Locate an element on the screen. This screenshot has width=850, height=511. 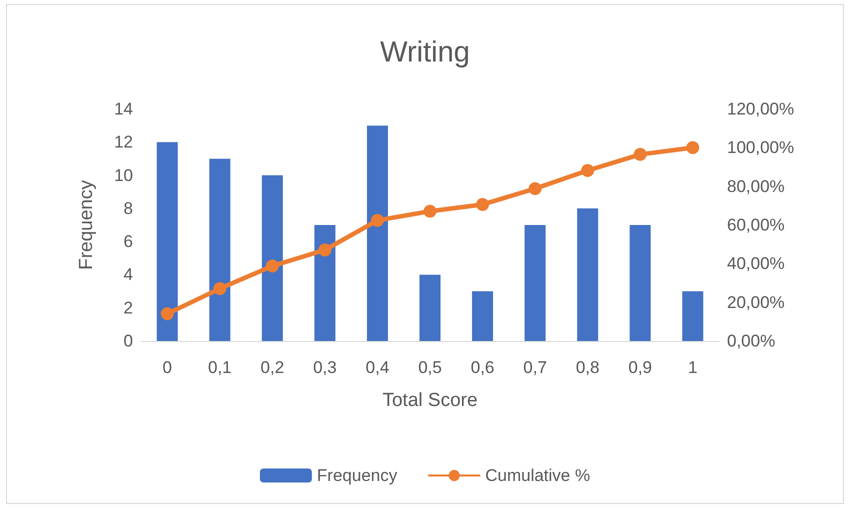
y2-tick-label: 120,00% is located at coordinates (760, 109).